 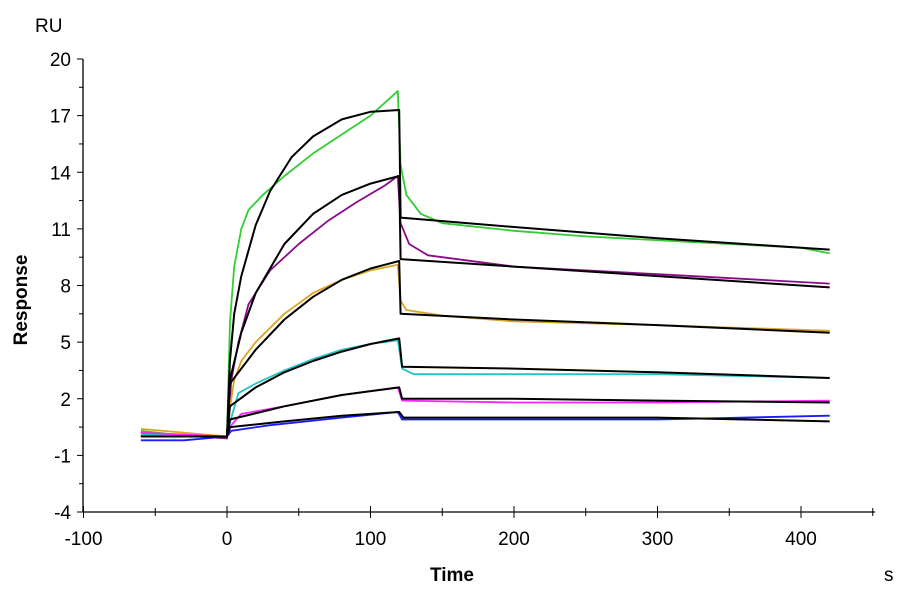 What do you see at coordinates (83, 539) in the screenshot?
I see `x-tick-label: -100` at bounding box center [83, 539].